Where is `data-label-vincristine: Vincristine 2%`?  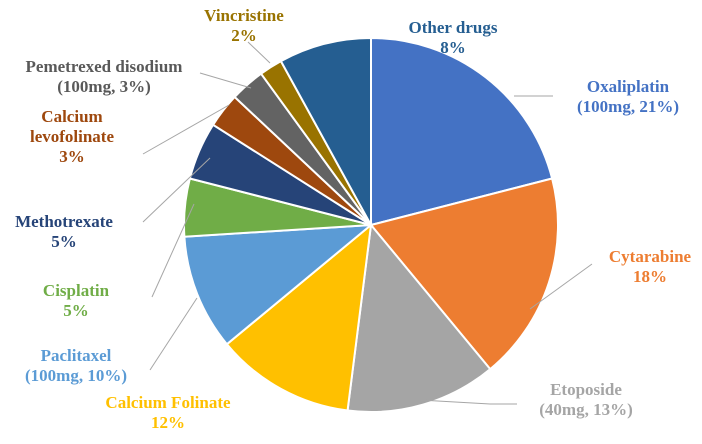 data-label-vincristine: Vincristine 2% is located at coordinates (244, 25).